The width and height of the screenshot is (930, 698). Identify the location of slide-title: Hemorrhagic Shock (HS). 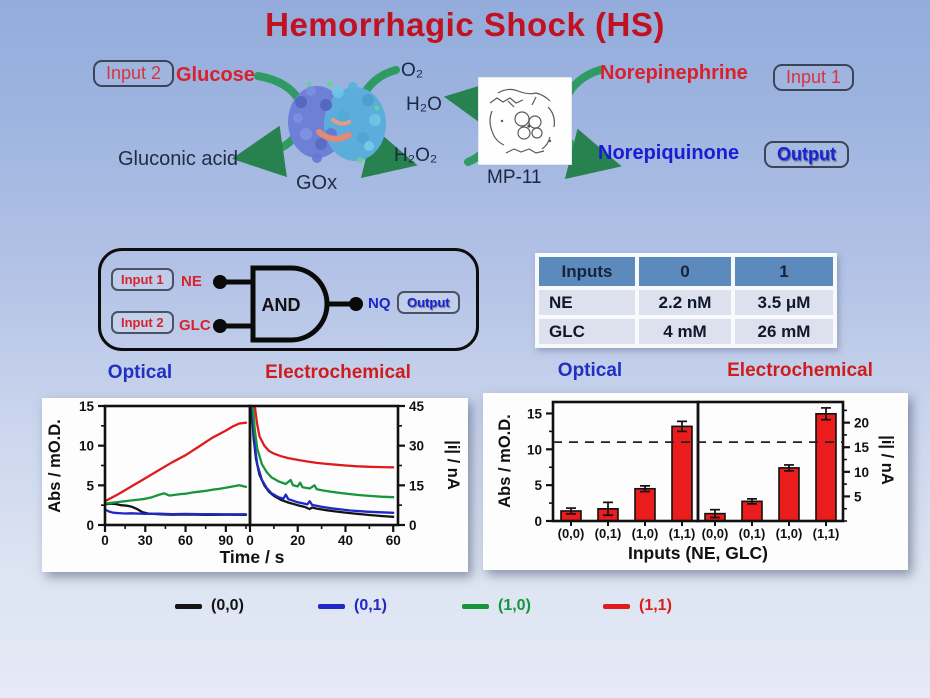
(465, 24).